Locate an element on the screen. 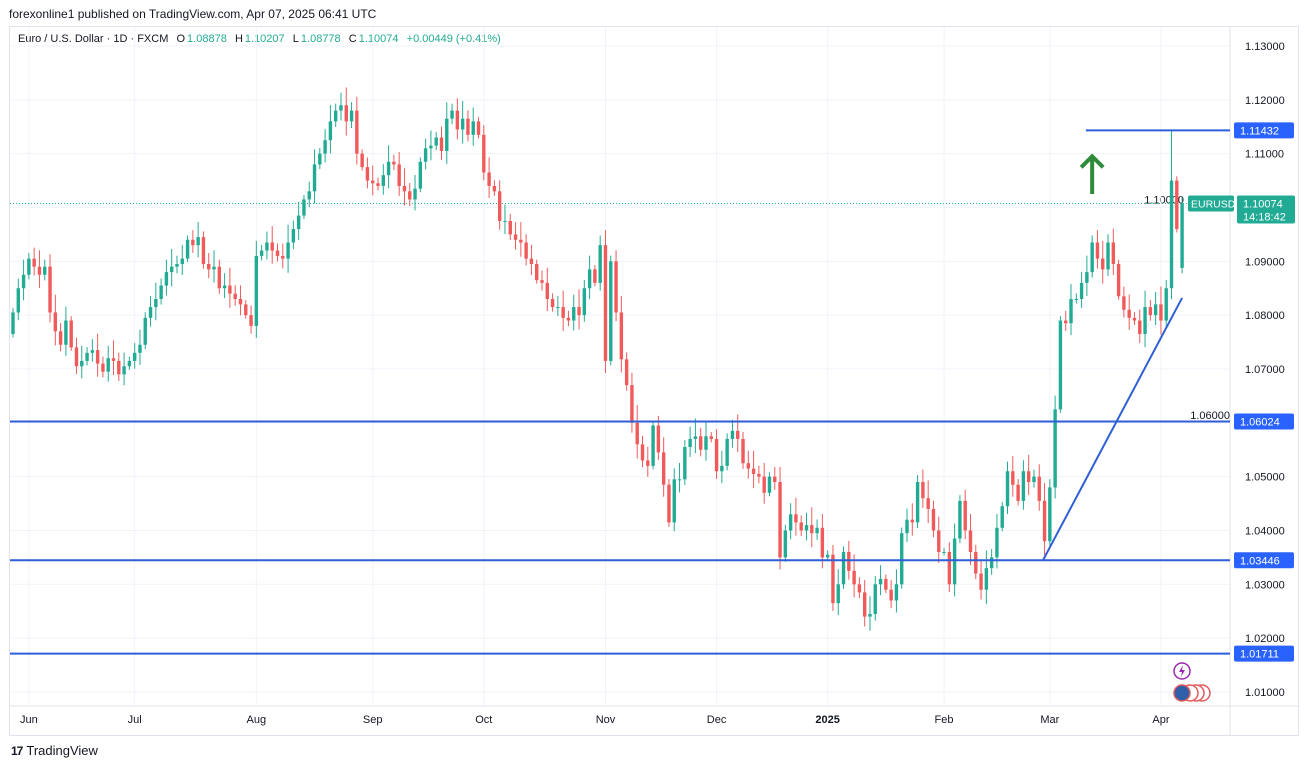  close-label: C is located at coordinates (352, 39).